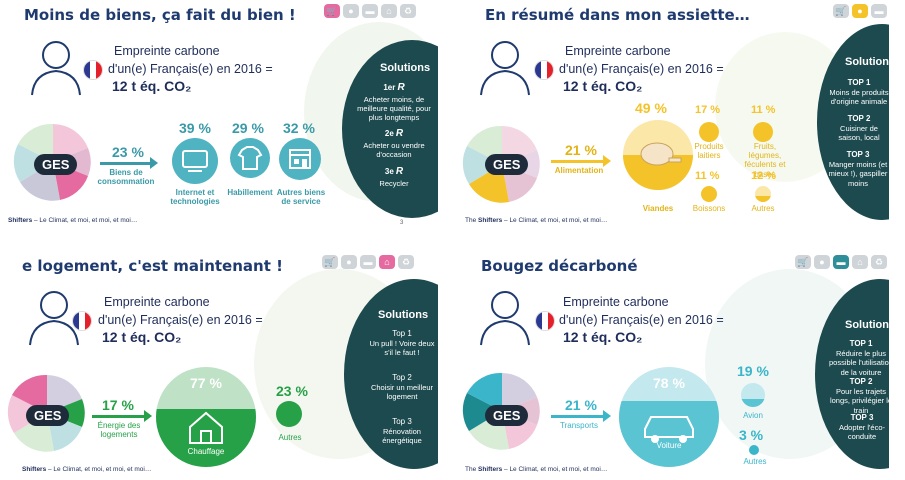 Image resolution: width=905 pixels, height=480 pixels. Describe the element at coordinates (709, 132) in the screenshot. I see `cheese-icon` at that location.